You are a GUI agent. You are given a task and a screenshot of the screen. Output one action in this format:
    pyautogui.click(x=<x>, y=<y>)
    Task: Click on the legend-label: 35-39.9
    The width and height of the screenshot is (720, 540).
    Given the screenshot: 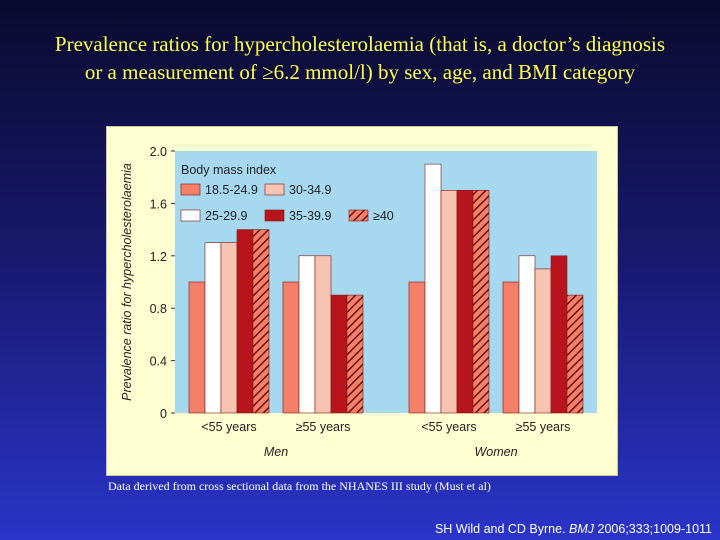 What is the action you would take?
    pyautogui.click(x=310, y=216)
    